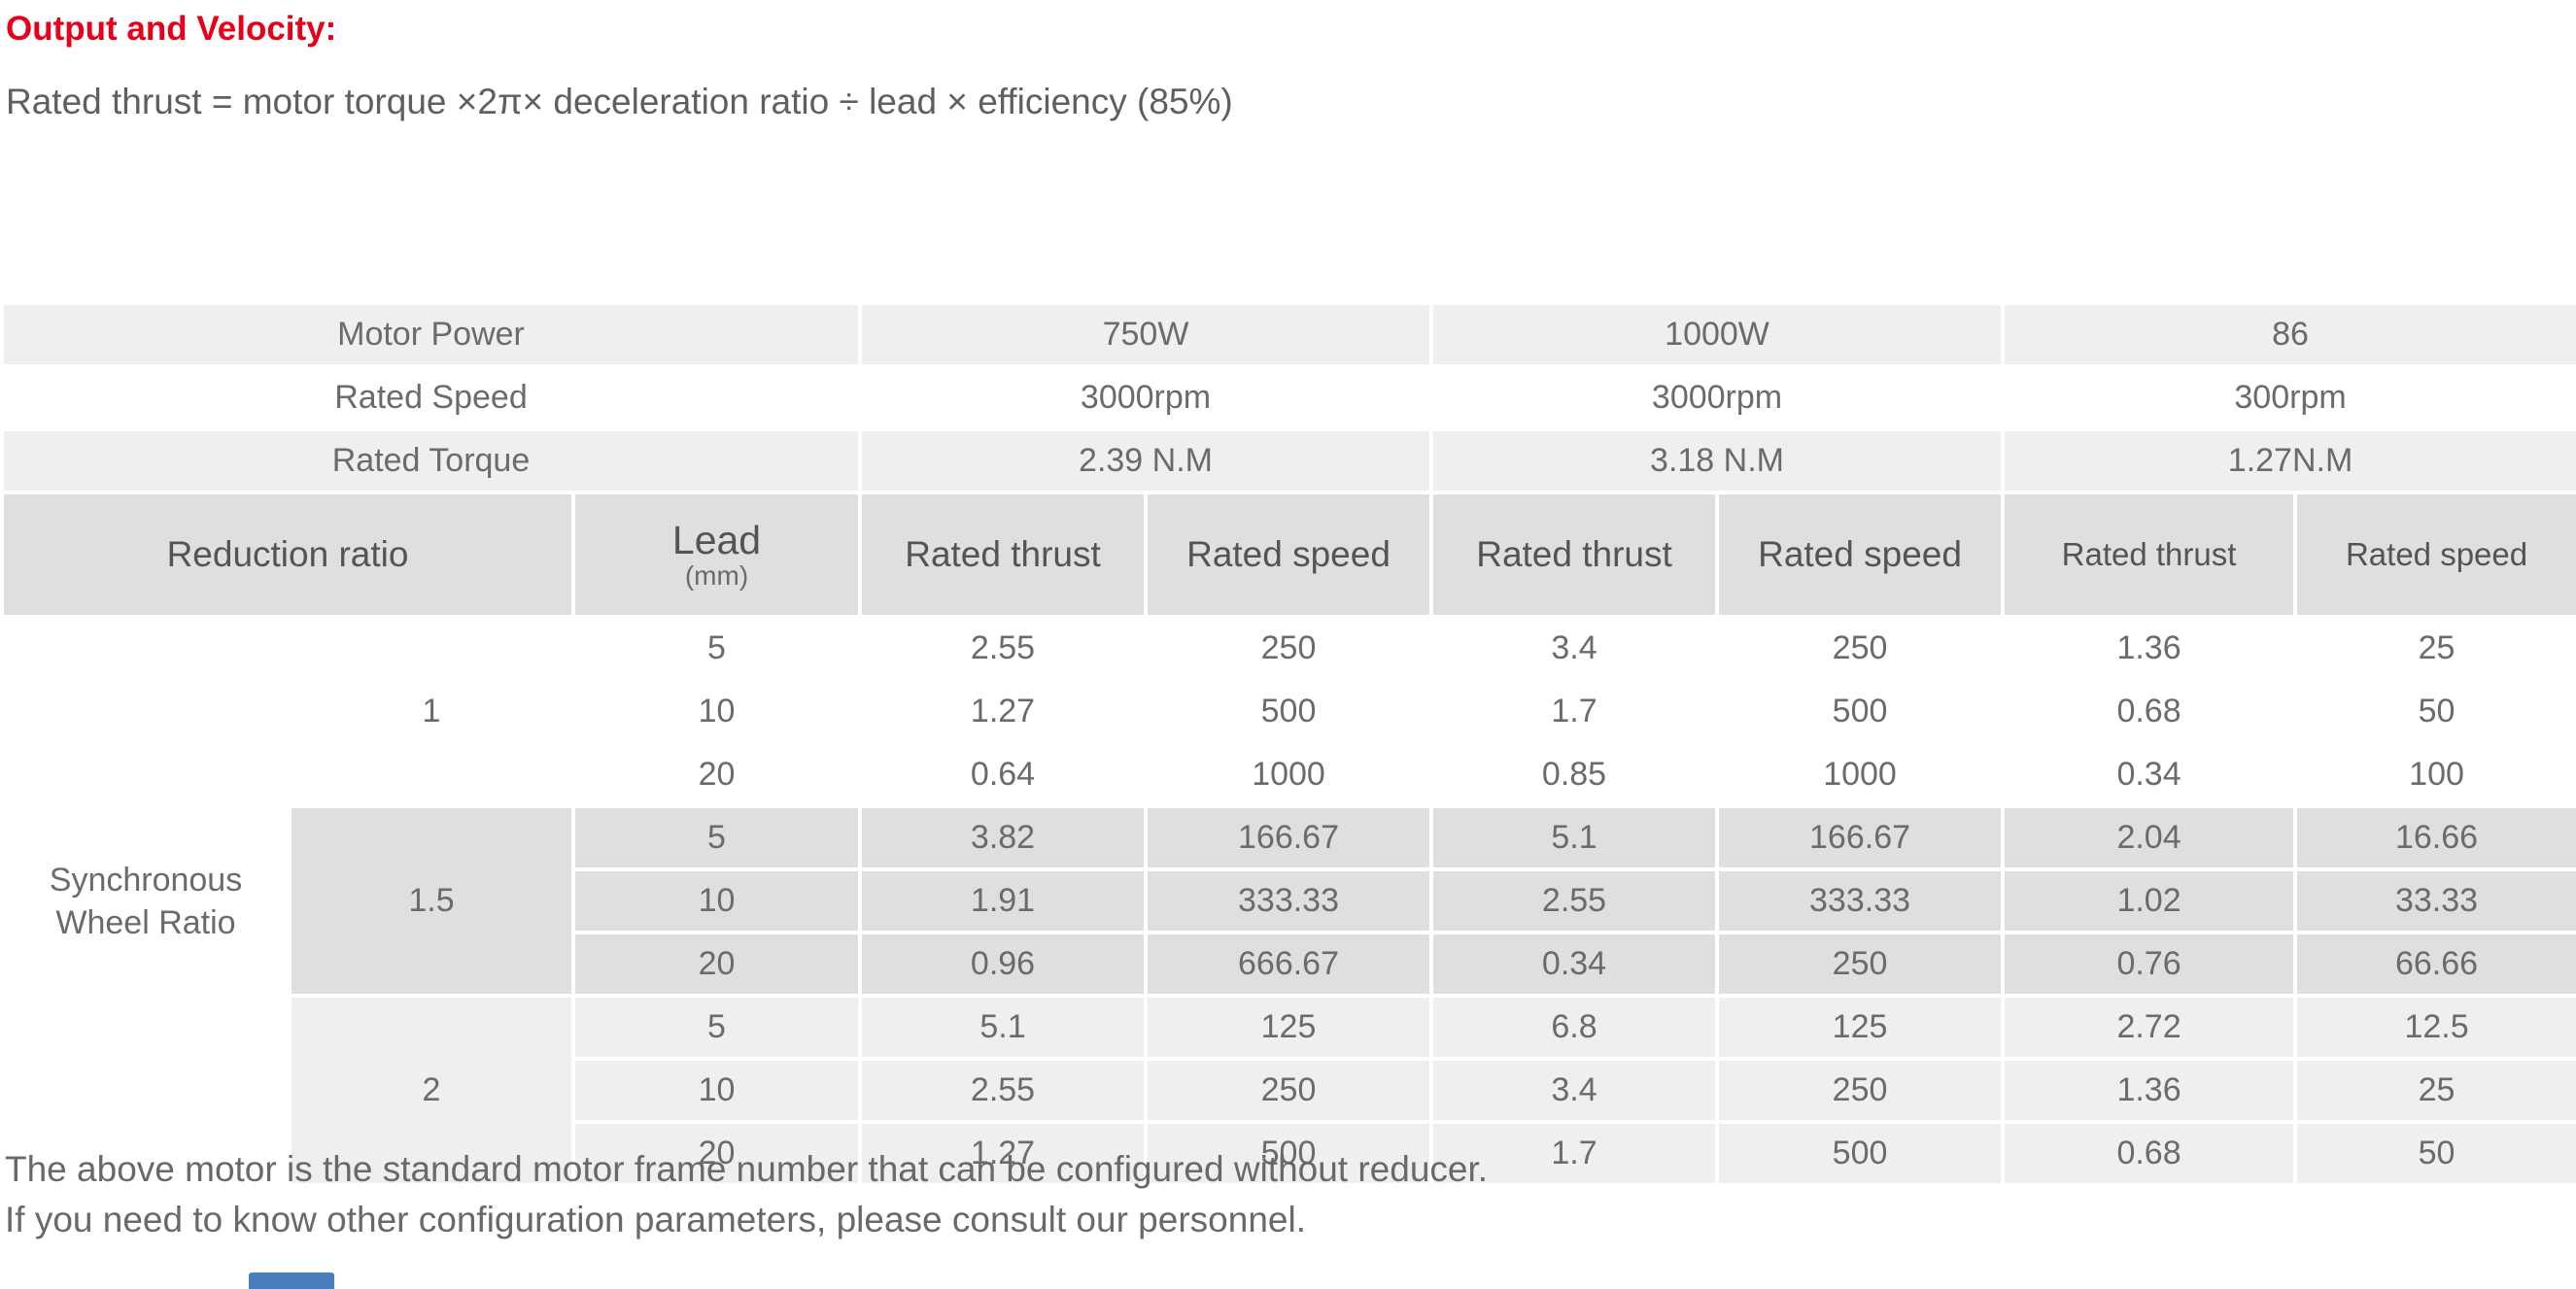 The image size is (2576, 1289). I want to click on speed-header-1000: Rated speed, so click(1860, 555).